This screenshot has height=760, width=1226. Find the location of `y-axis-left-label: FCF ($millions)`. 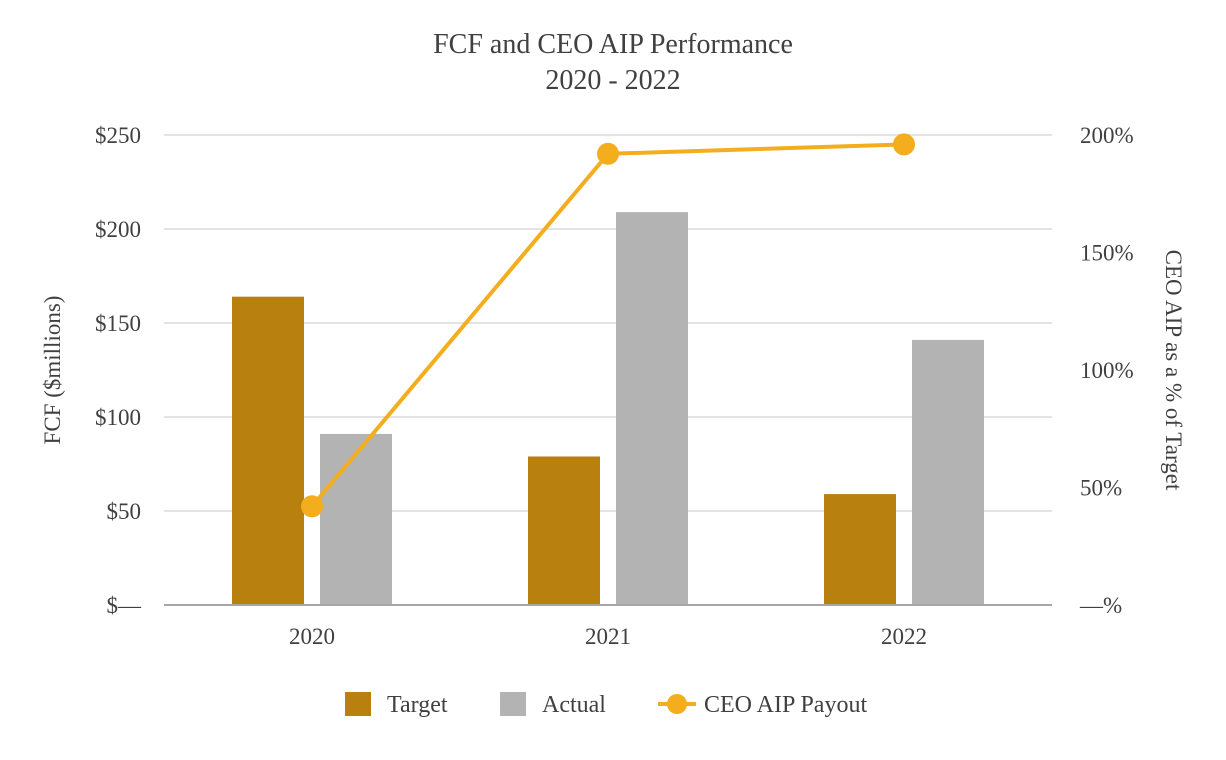

y-axis-left-label: FCF ($millions) is located at coordinates (52, 370).